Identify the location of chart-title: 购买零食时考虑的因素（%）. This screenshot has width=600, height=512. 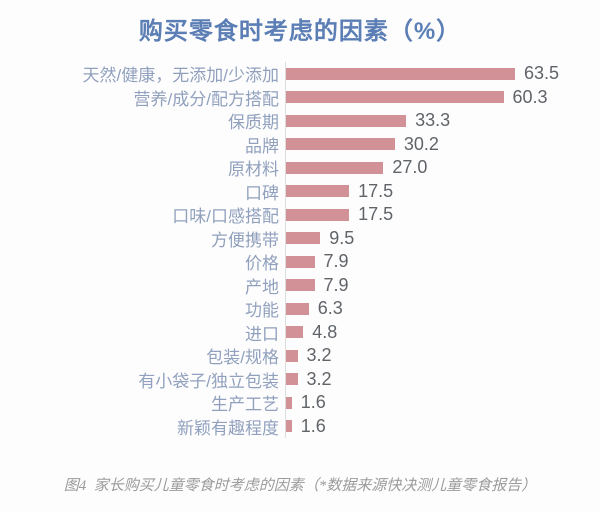
(300, 31).